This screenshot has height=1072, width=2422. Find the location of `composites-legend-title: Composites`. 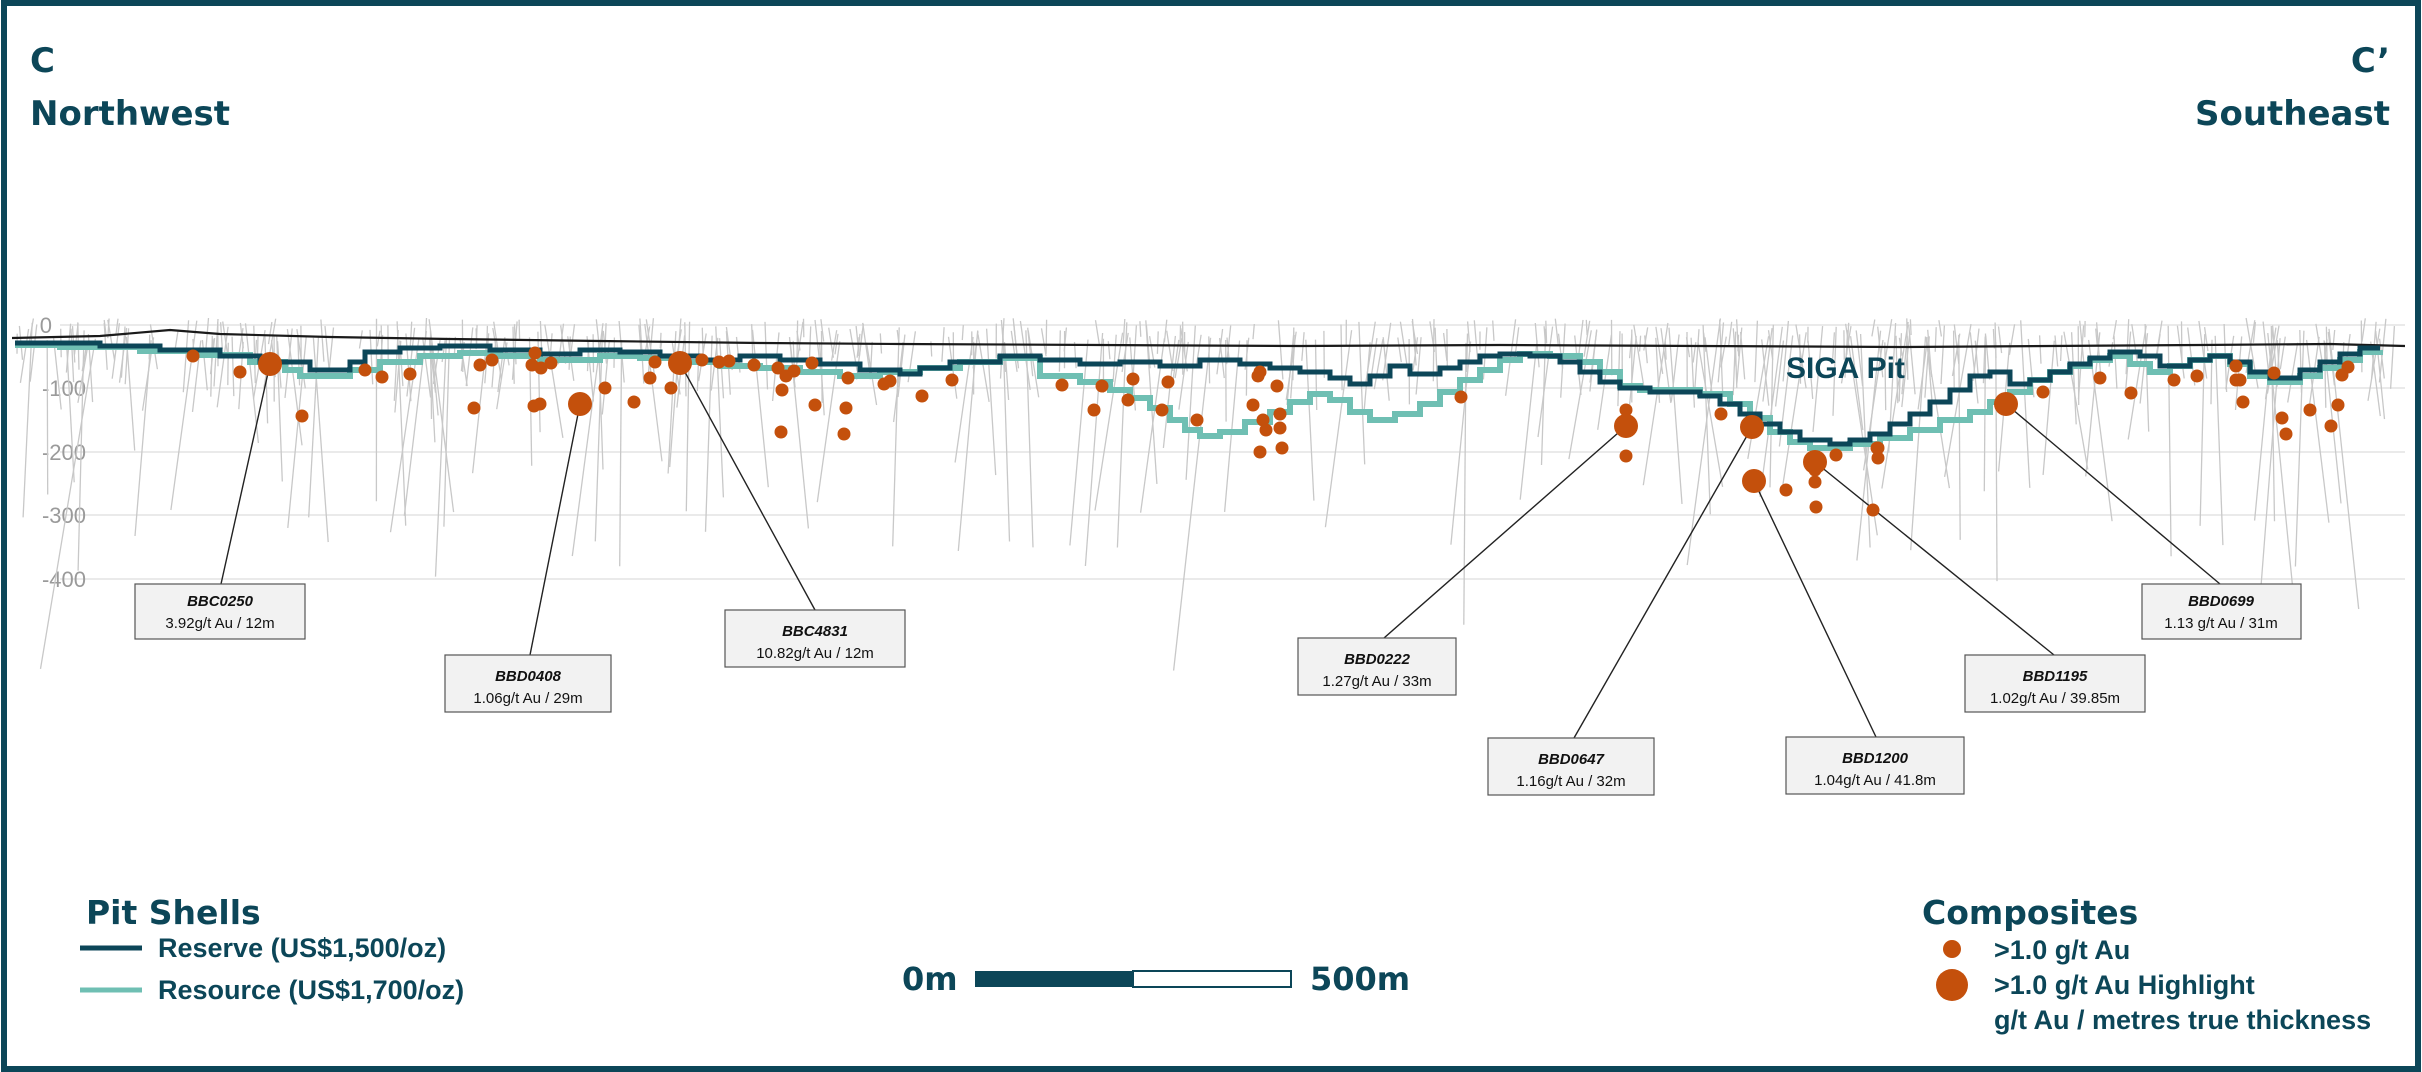

composites-legend-title: Composites is located at coordinates (2030, 912).